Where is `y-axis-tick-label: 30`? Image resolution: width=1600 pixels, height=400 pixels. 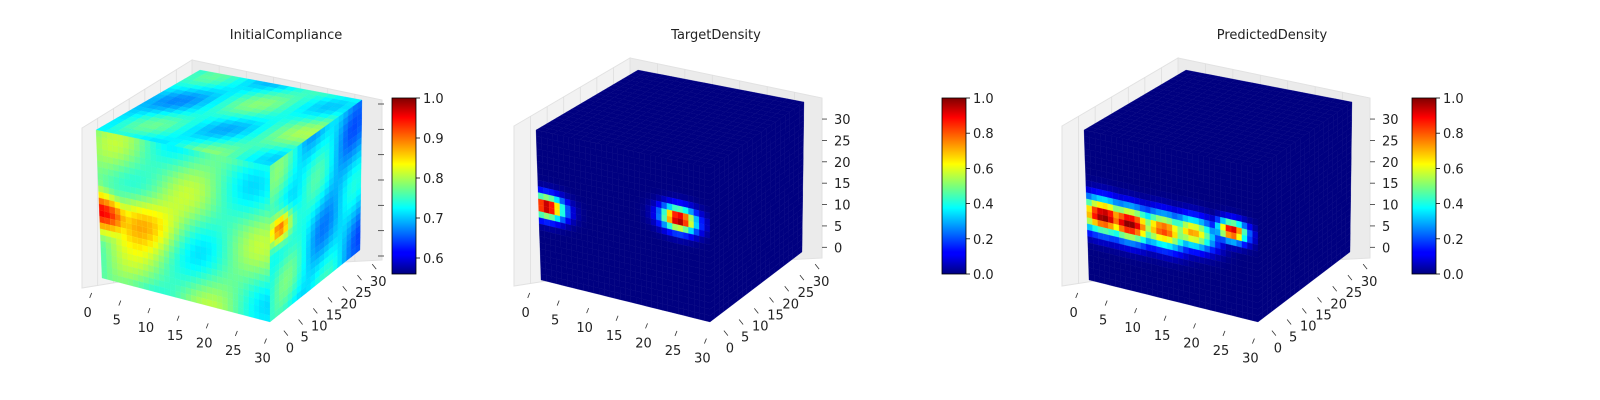
y-axis-tick-label: 30 is located at coordinates (821, 282).